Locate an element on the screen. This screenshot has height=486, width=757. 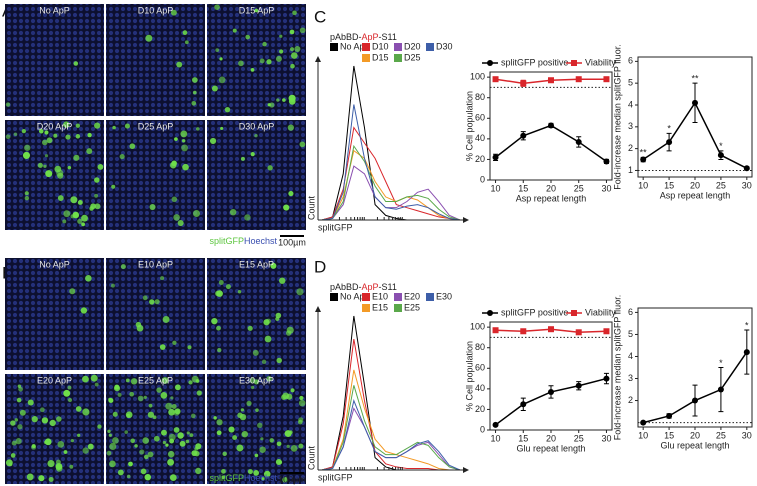
x-tick-label: 20 is located at coordinates (551, 438).